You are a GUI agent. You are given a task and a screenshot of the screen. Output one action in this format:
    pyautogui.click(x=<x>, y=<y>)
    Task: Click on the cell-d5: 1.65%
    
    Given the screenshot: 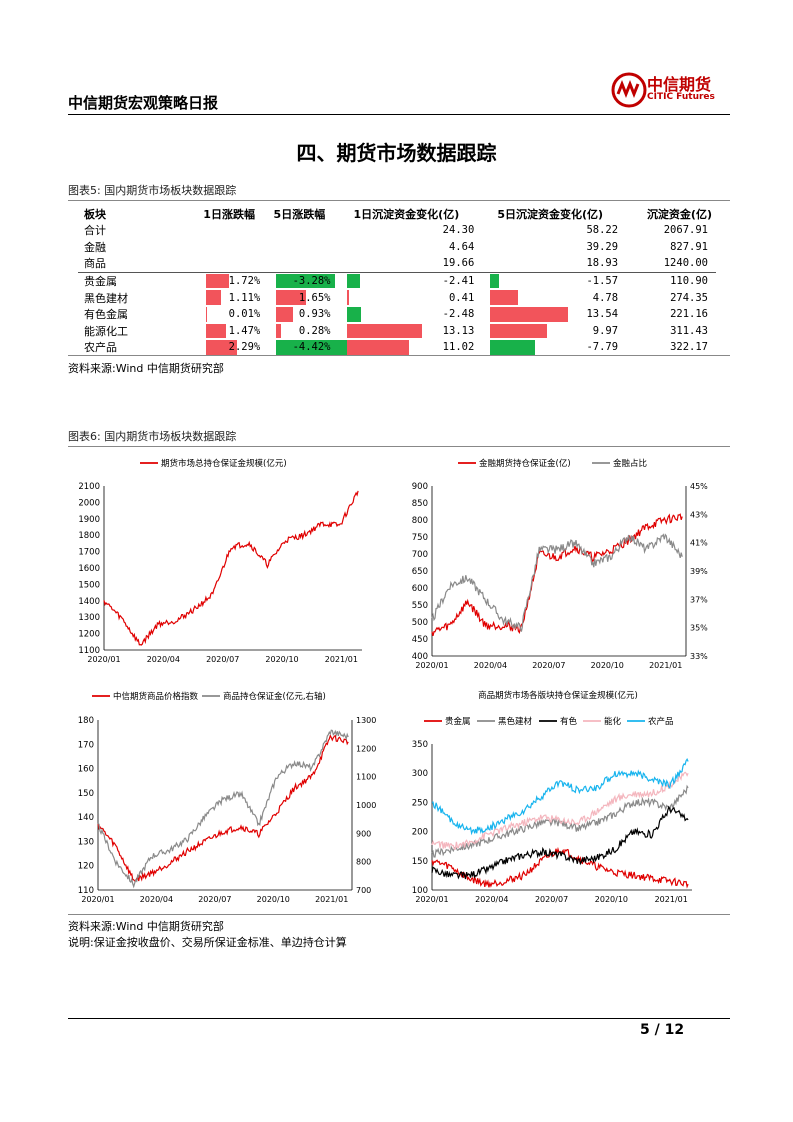 What is the action you would take?
    pyautogui.click(x=299, y=297)
    